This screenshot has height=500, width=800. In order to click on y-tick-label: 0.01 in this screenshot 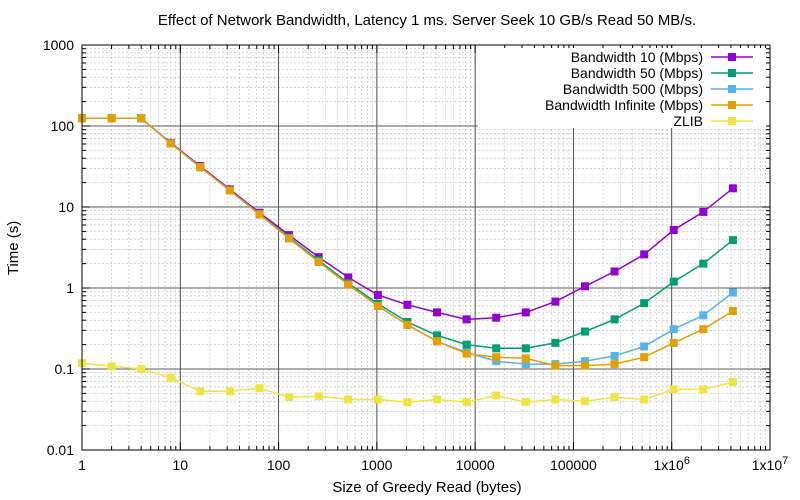, I will do `click(60, 450)`.